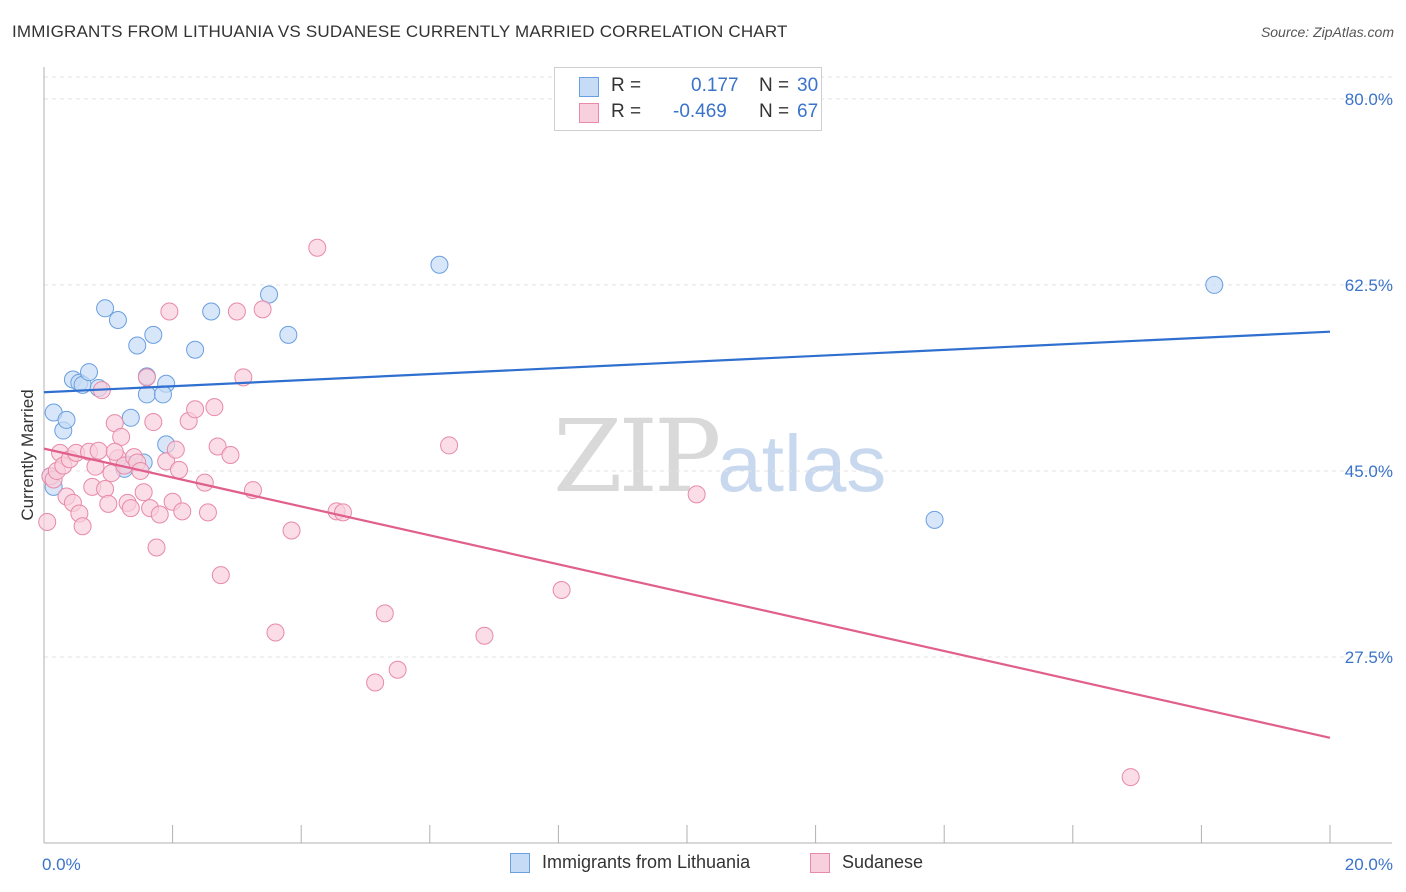  Describe the element at coordinates (589, 113) in the screenshot. I see `legend-swatch-sudanese` at that location.